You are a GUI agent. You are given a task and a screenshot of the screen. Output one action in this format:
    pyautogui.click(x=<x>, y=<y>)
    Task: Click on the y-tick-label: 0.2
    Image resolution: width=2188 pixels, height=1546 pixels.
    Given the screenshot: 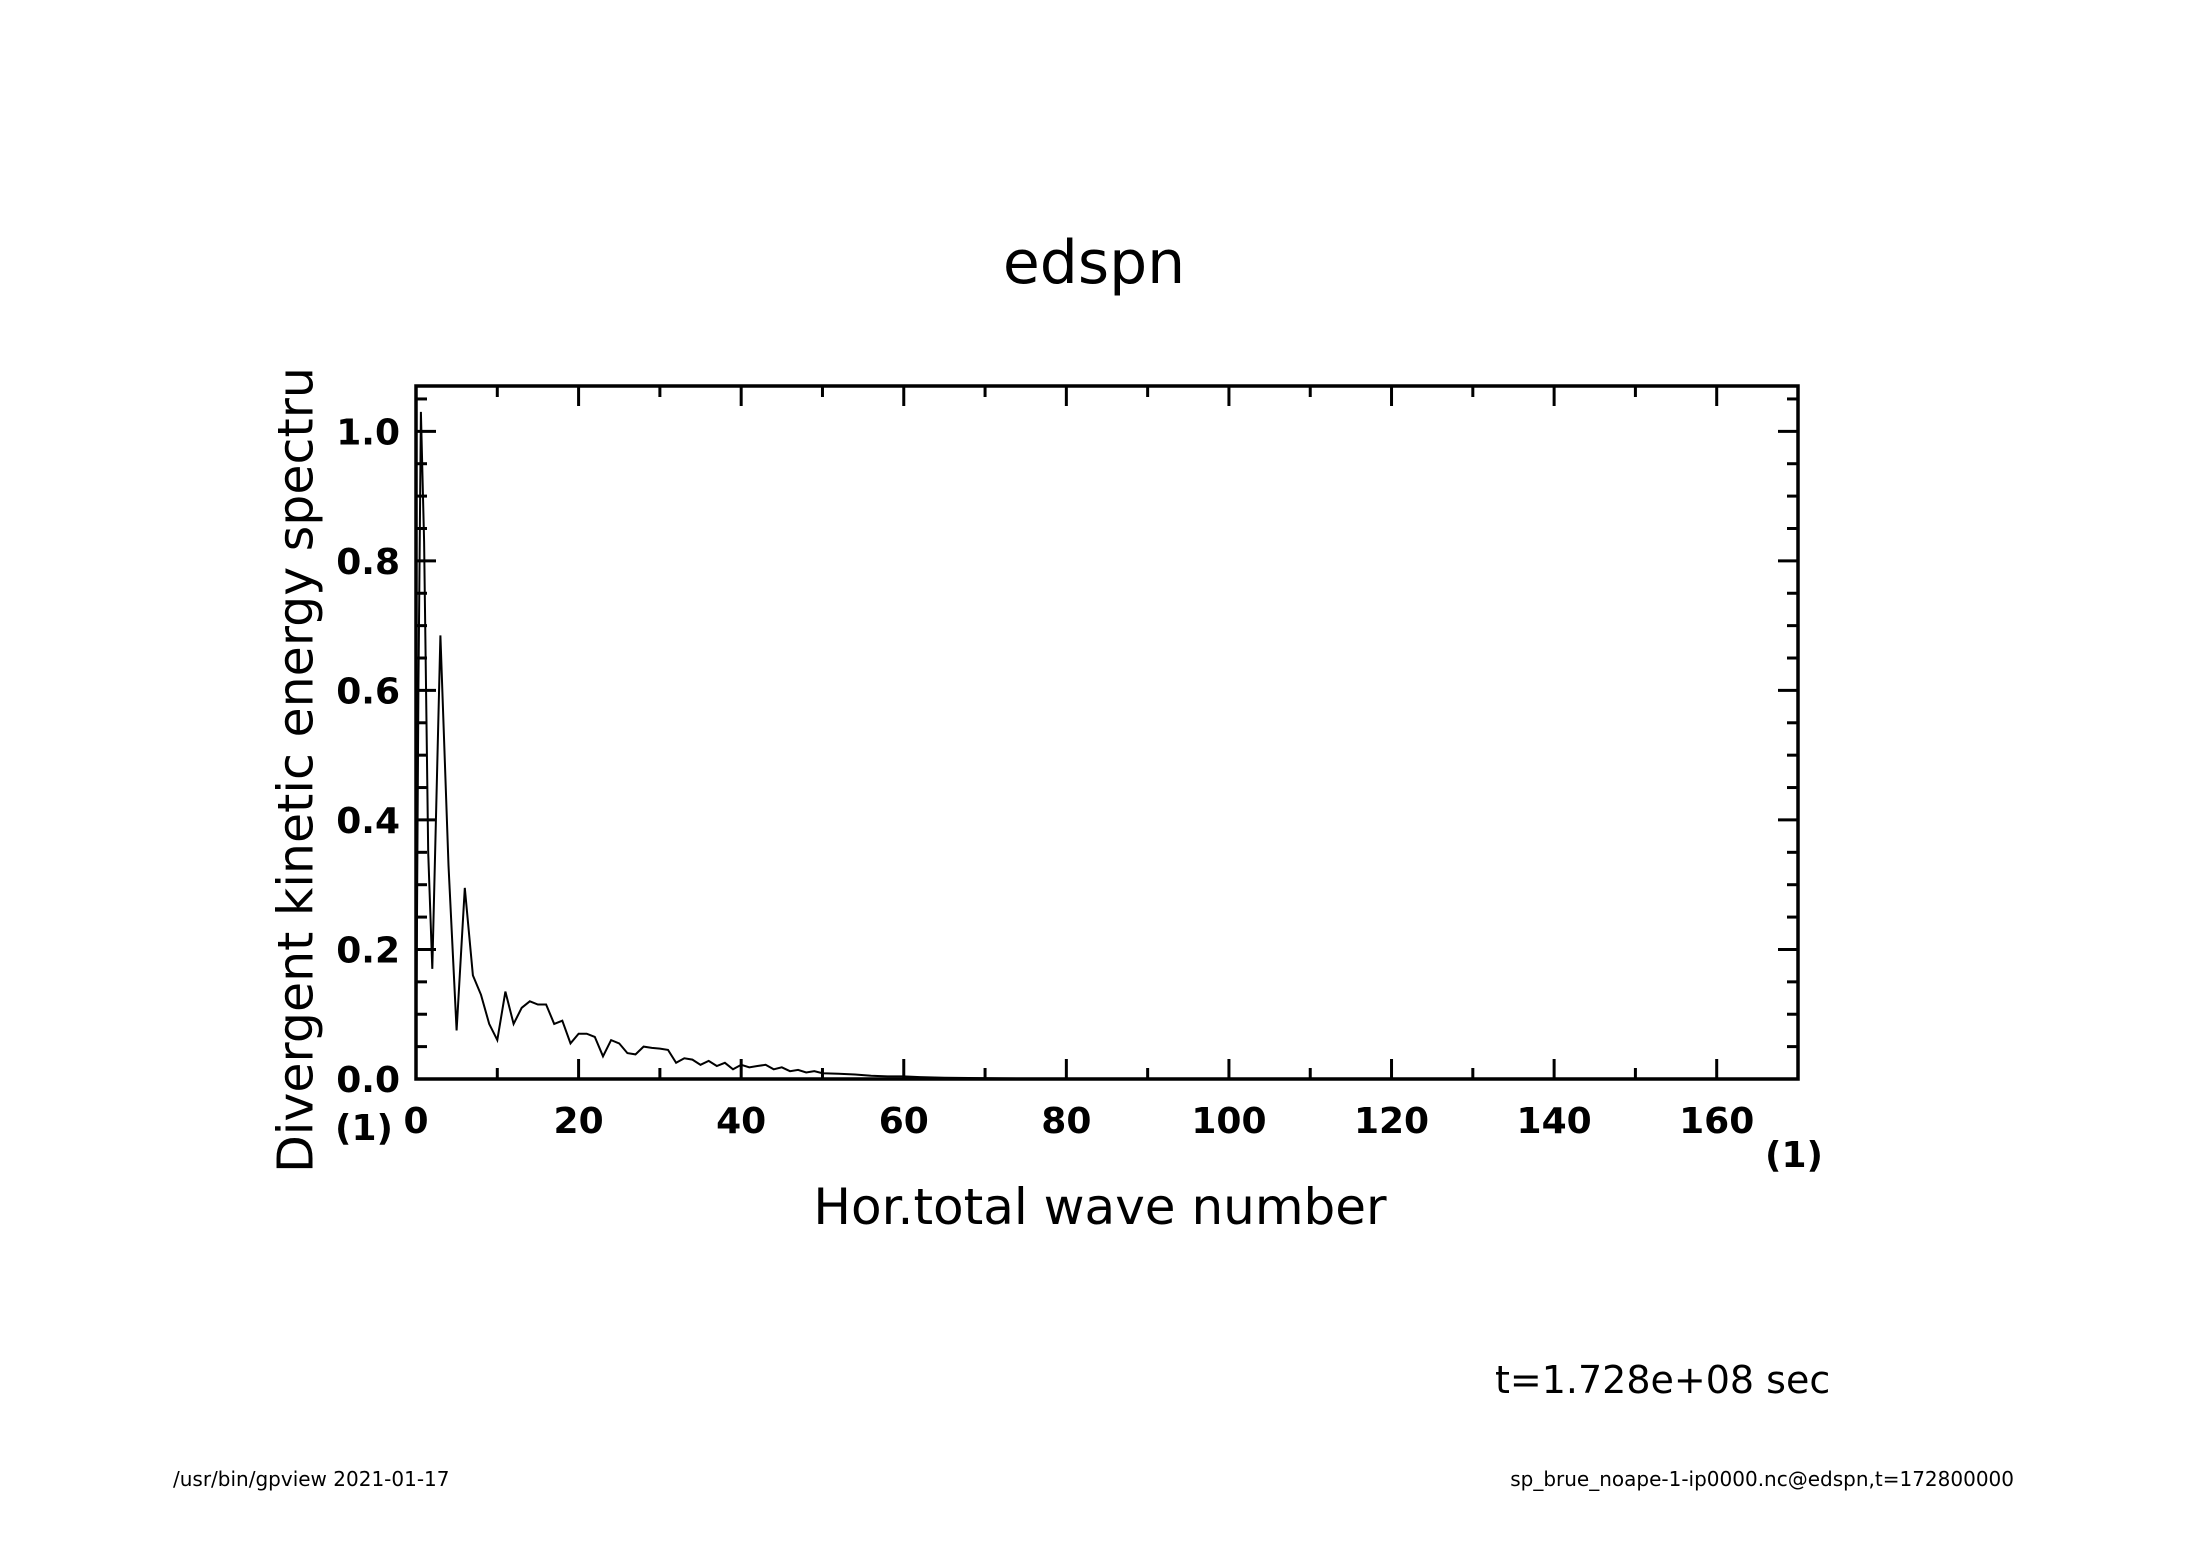 What is the action you would take?
    pyautogui.click(x=368, y=950)
    